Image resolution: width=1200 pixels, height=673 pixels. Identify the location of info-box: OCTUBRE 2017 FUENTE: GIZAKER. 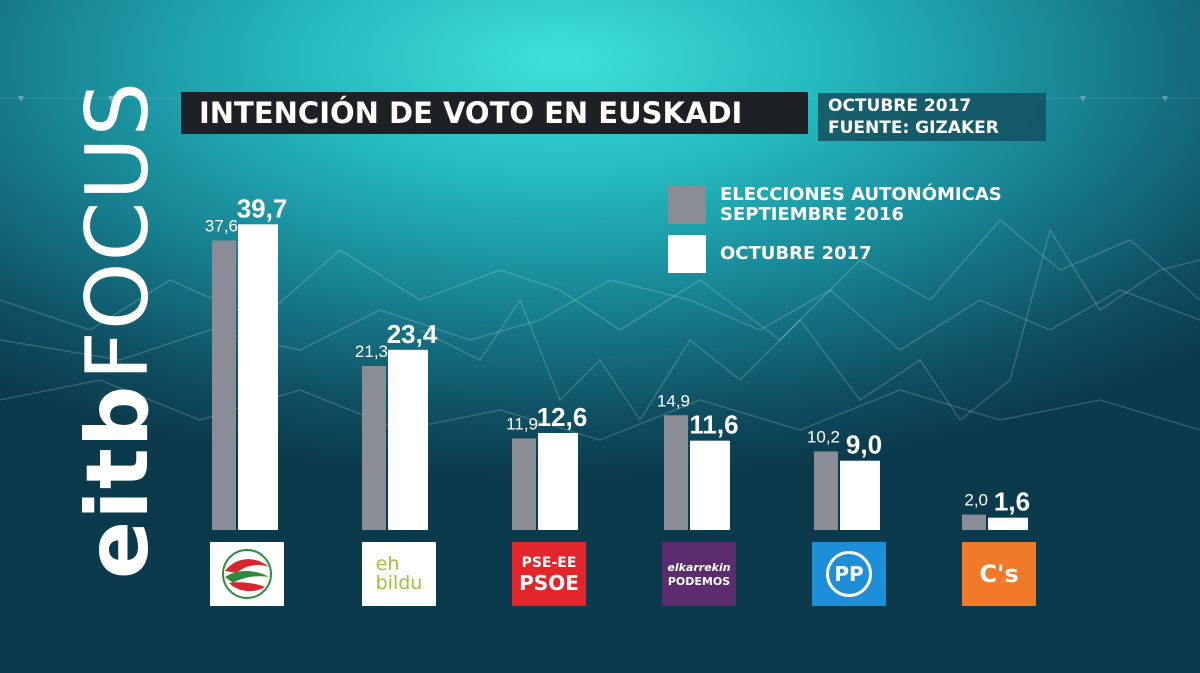
(932, 117).